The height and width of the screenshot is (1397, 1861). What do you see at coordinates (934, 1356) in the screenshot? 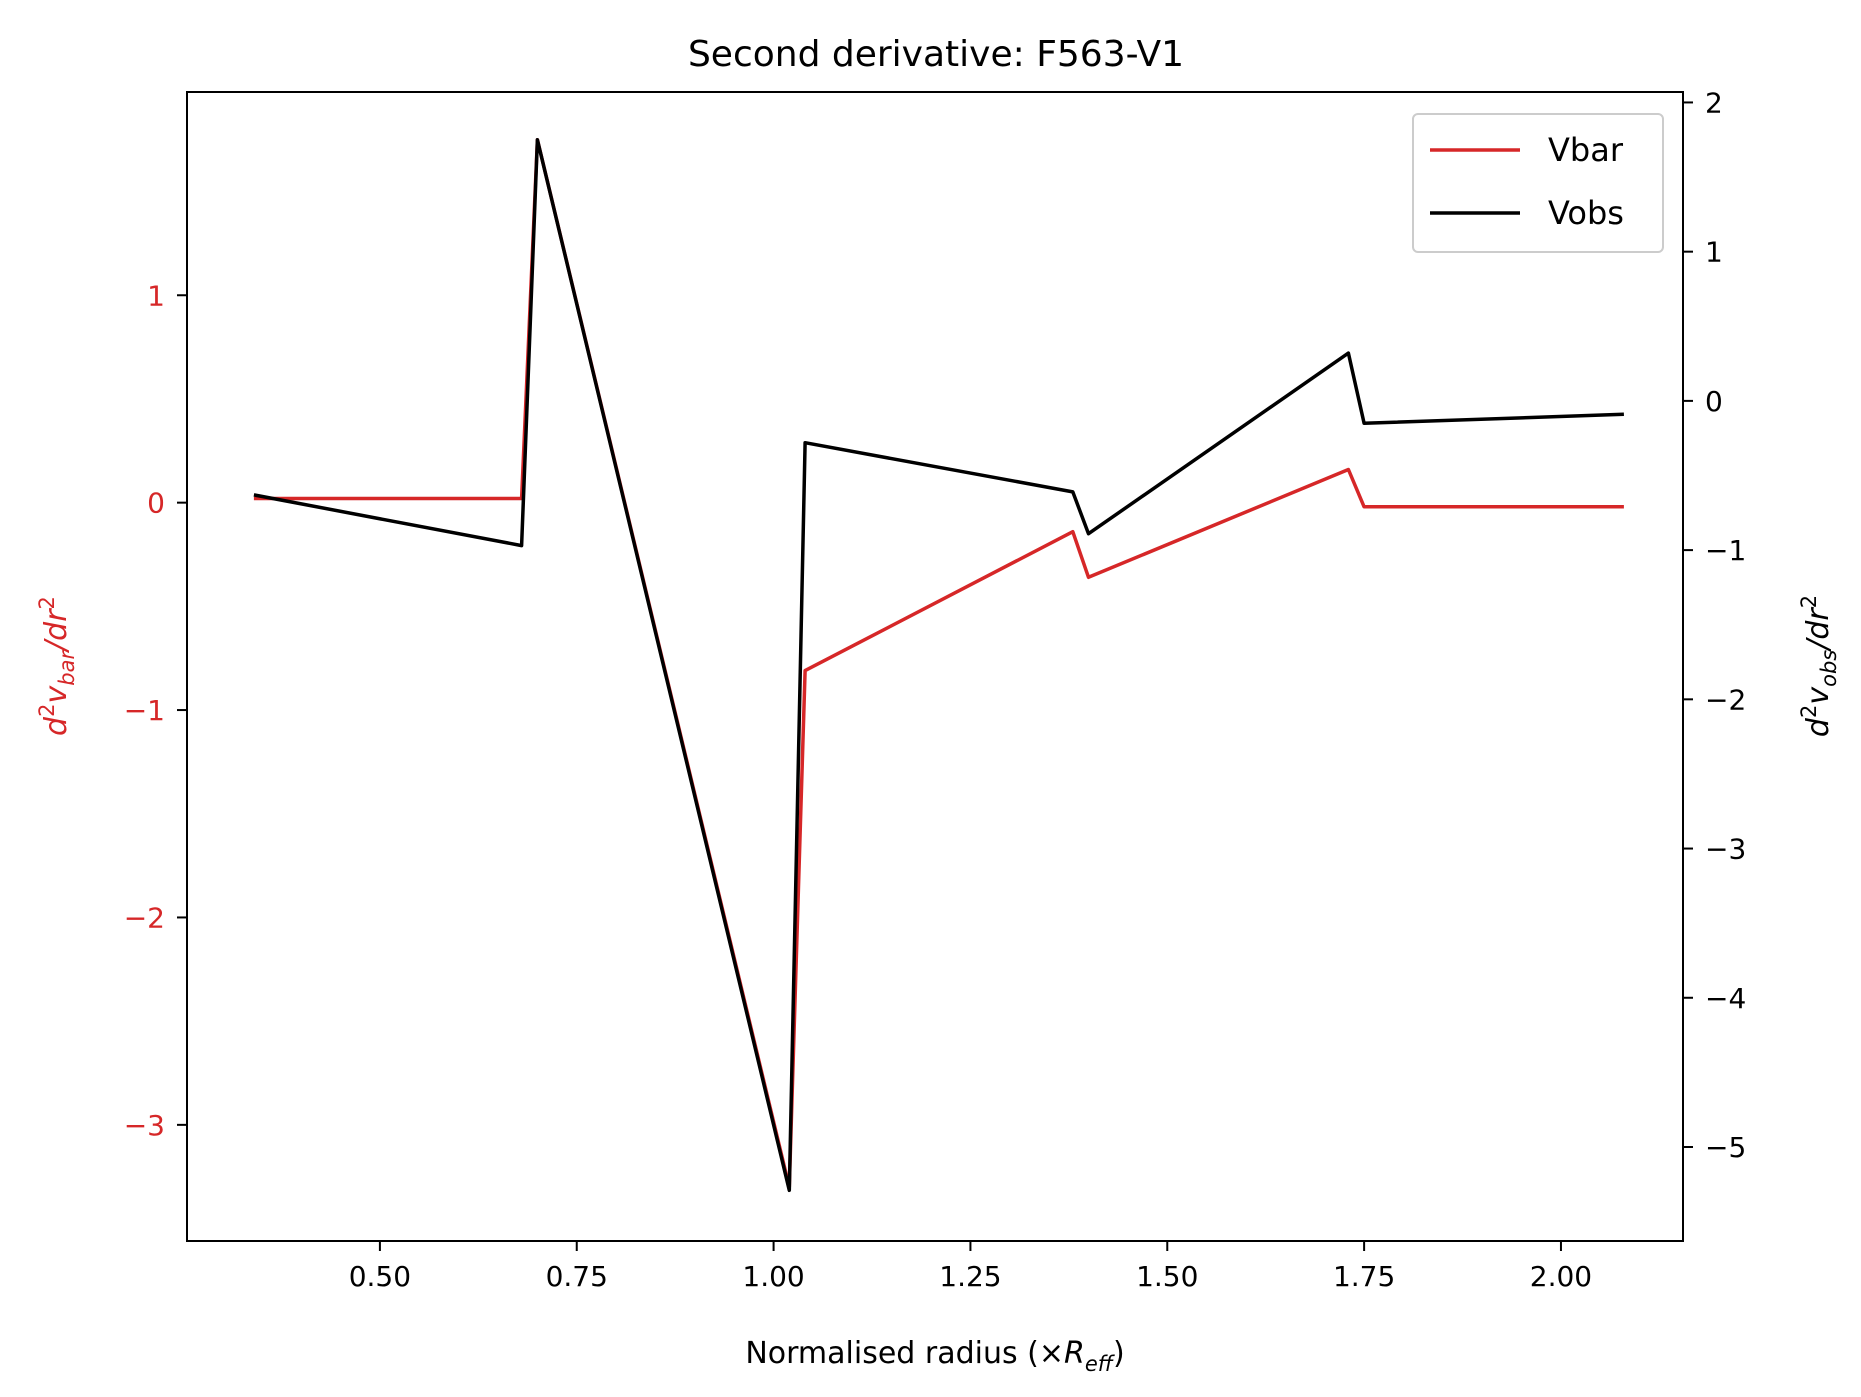
I see `x-axis-label: Normalised radius (×Reff)` at bounding box center [934, 1356].